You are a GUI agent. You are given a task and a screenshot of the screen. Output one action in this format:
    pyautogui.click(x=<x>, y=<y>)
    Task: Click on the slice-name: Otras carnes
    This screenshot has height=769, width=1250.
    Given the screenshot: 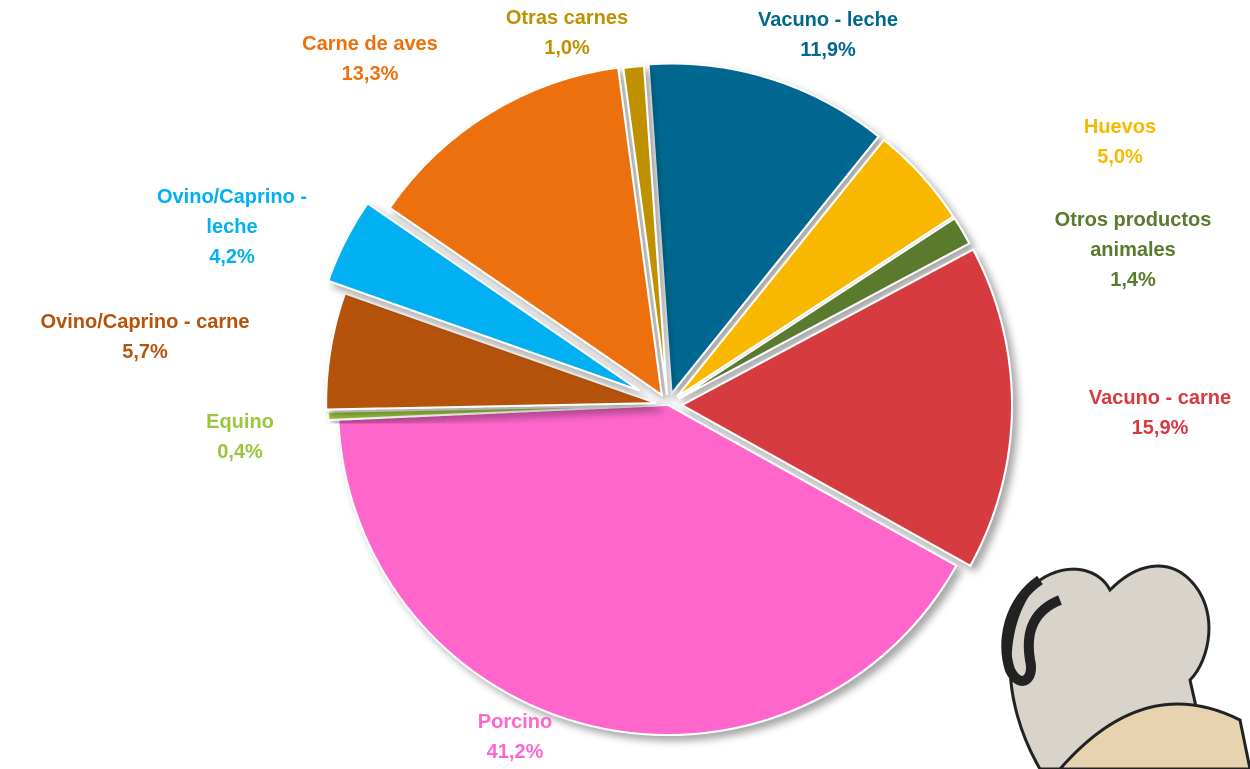 What is the action you would take?
    pyautogui.click(x=567, y=18)
    